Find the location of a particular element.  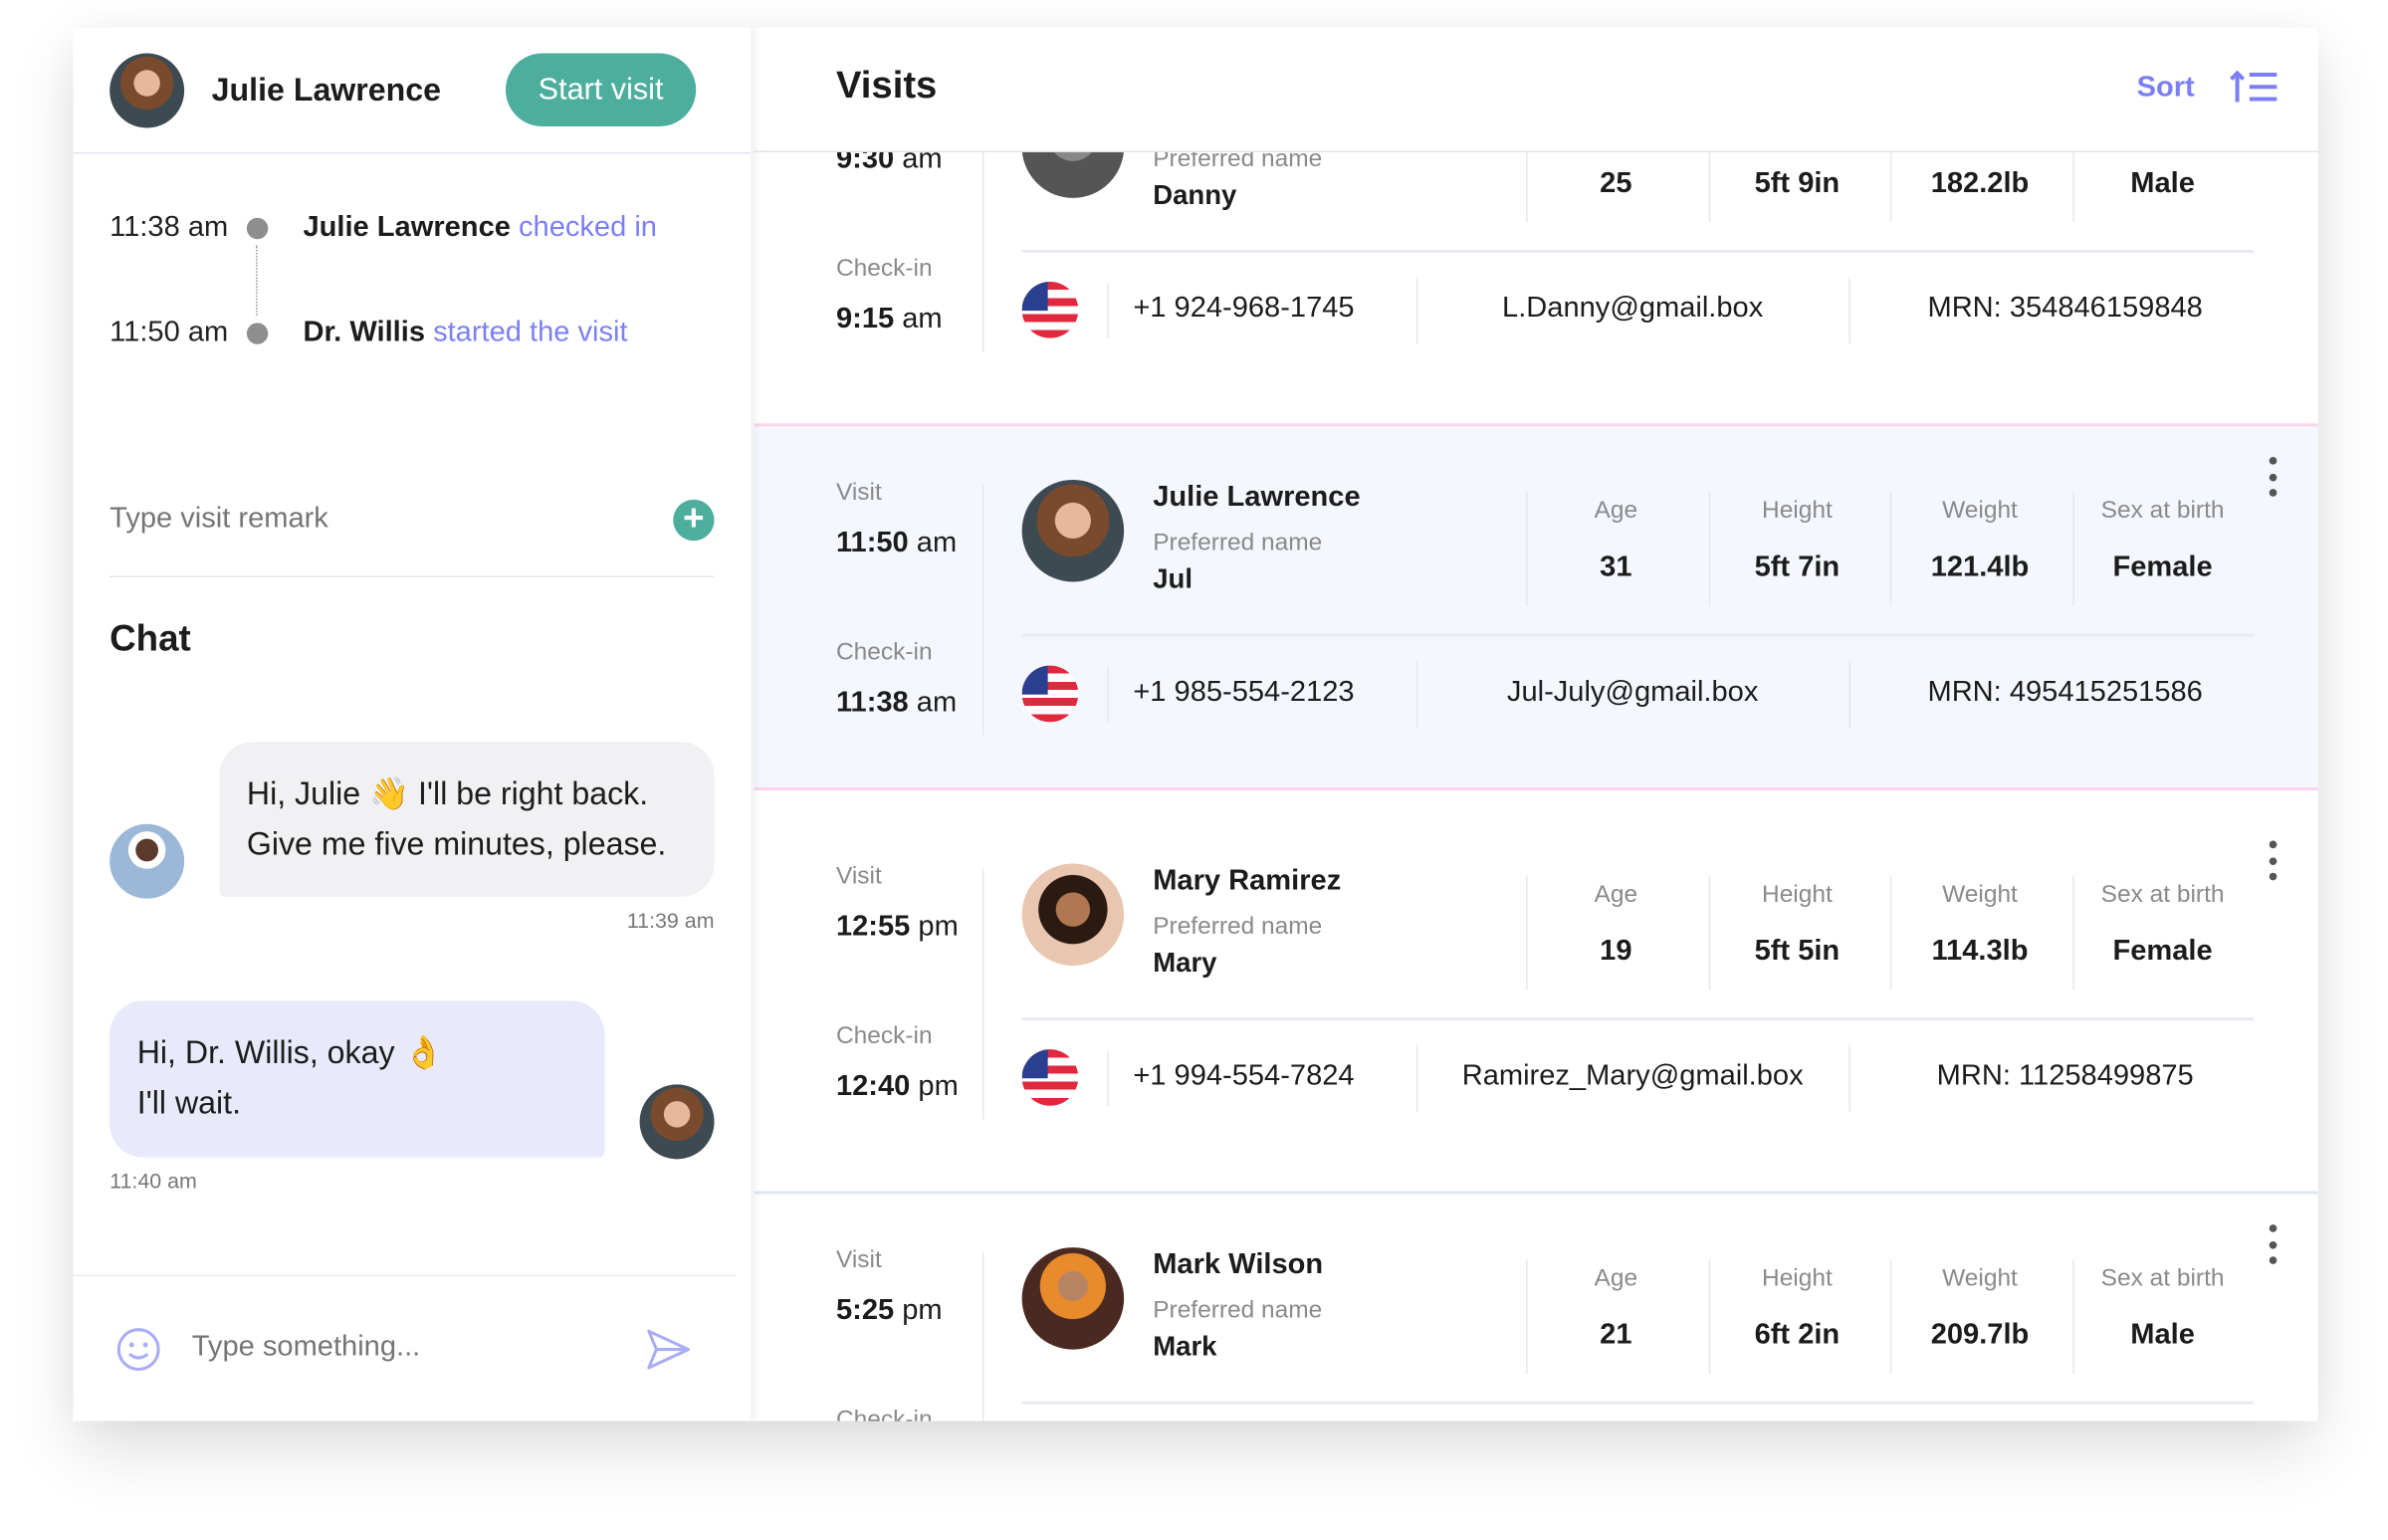

timeline-actor: Dr. Willis is located at coordinates (364, 333).